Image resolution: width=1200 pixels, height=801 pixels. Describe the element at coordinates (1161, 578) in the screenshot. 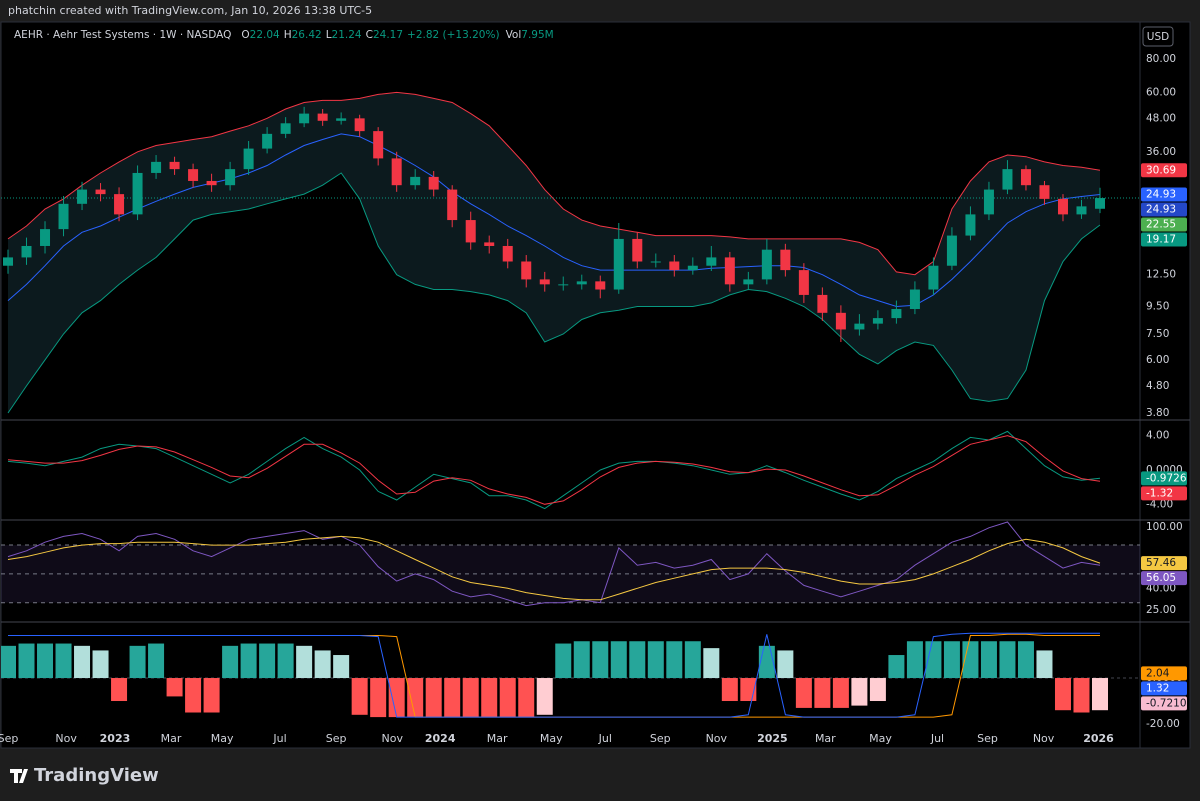

I see `last-value-label: 56.05` at that location.